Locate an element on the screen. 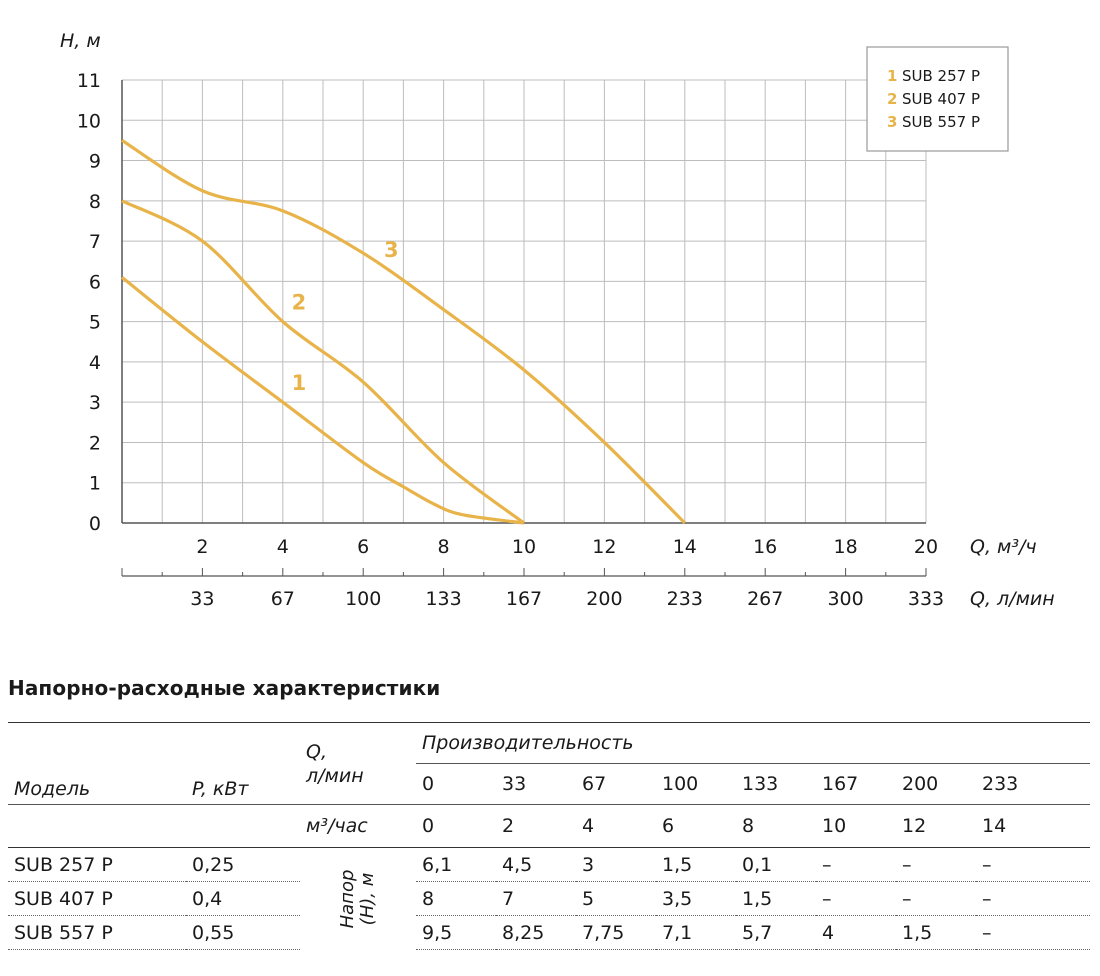 The image size is (1100, 976). power-cell: 0,25 is located at coordinates (243, 864).